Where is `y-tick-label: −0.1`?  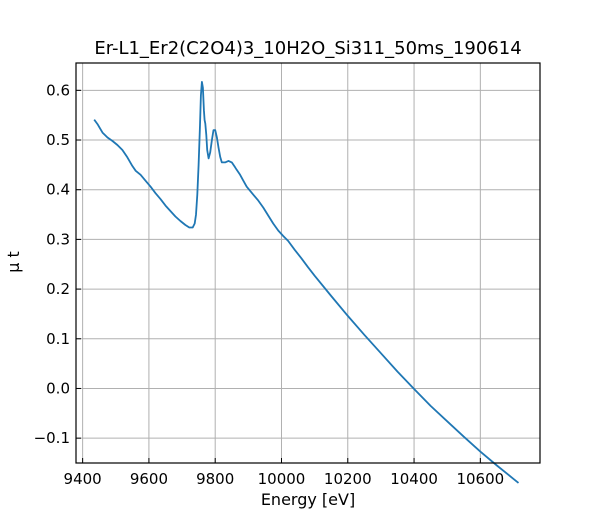
y-tick-label: −0.1 is located at coordinates (52, 438).